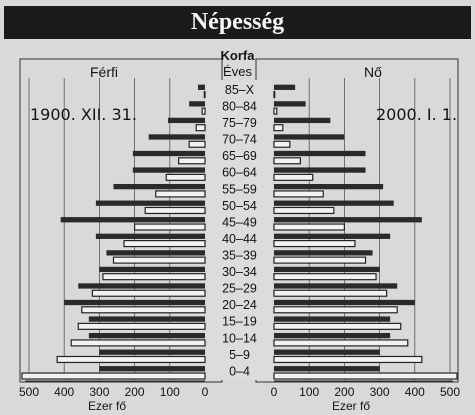  What do you see at coordinates (29, 392) in the screenshot?
I see `x-tick-label-left: 500` at bounding box center [29, 392].